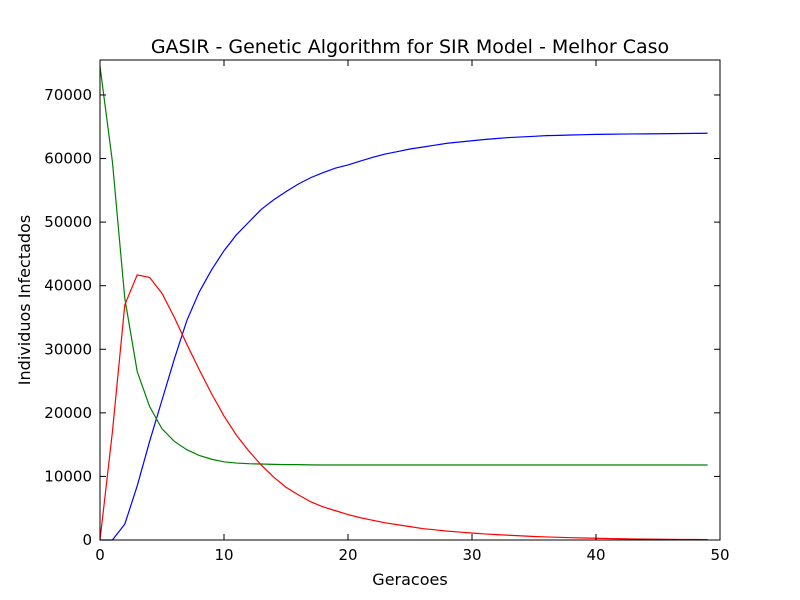 The image size is (800, 600). What do you see at coordinates (223, 555) in the screenshot?
I see `x-tick-label: 10` at bounding box center [223, 555].